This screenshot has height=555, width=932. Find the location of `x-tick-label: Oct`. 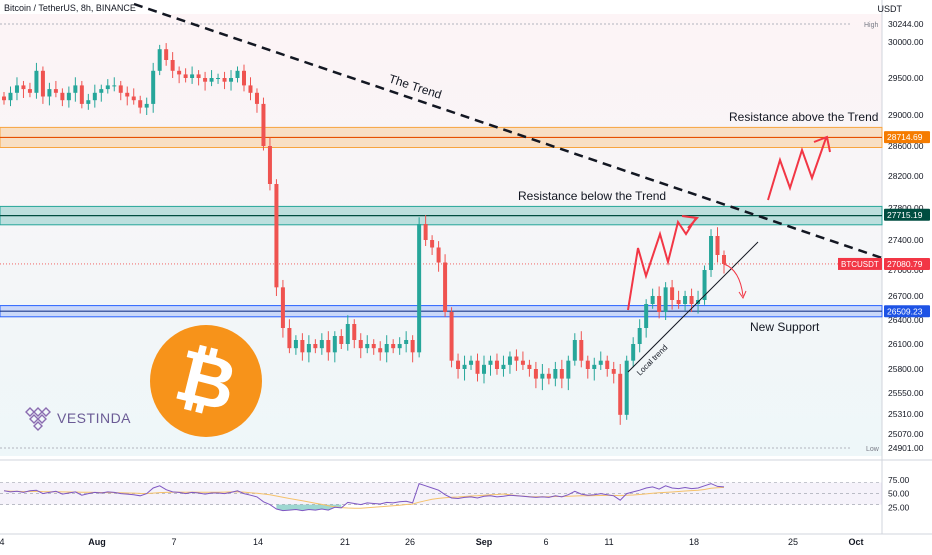

x-tick-label: Oct is located at coordinates (855, 542).